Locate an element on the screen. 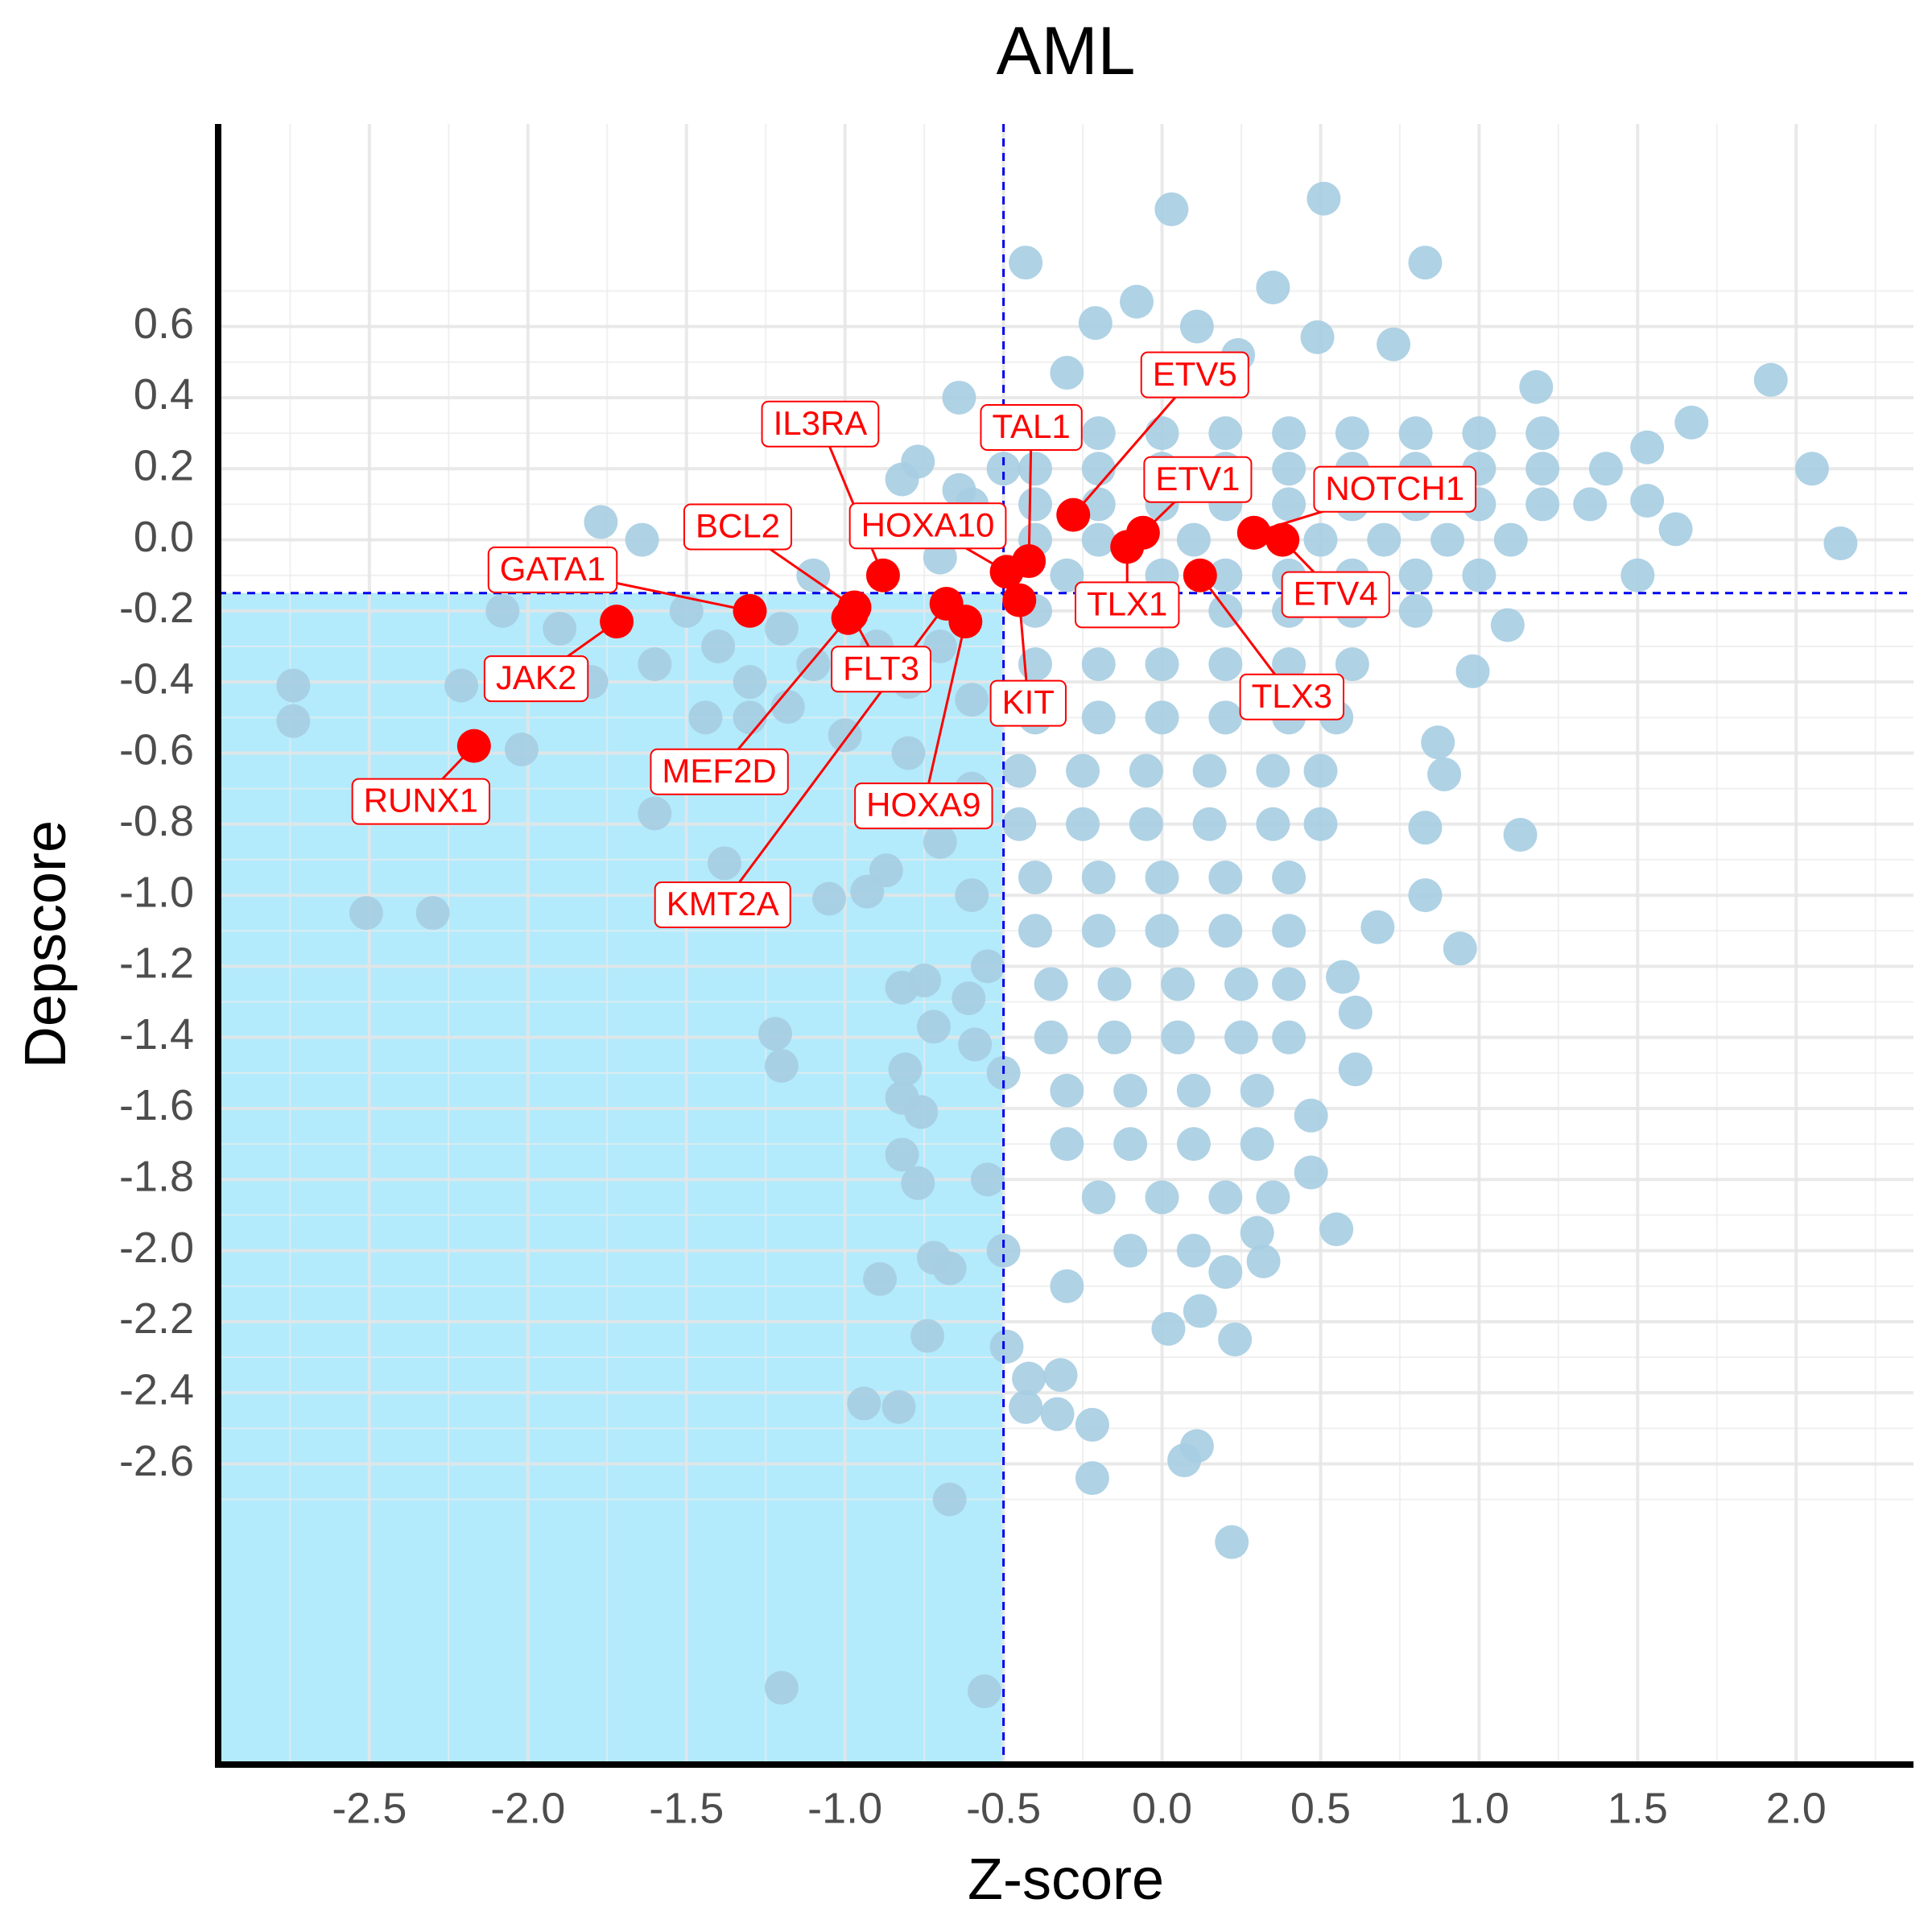 The image size is (1932, 1932). y-tick-label: -1.0 is located at coordinates (156, 892).